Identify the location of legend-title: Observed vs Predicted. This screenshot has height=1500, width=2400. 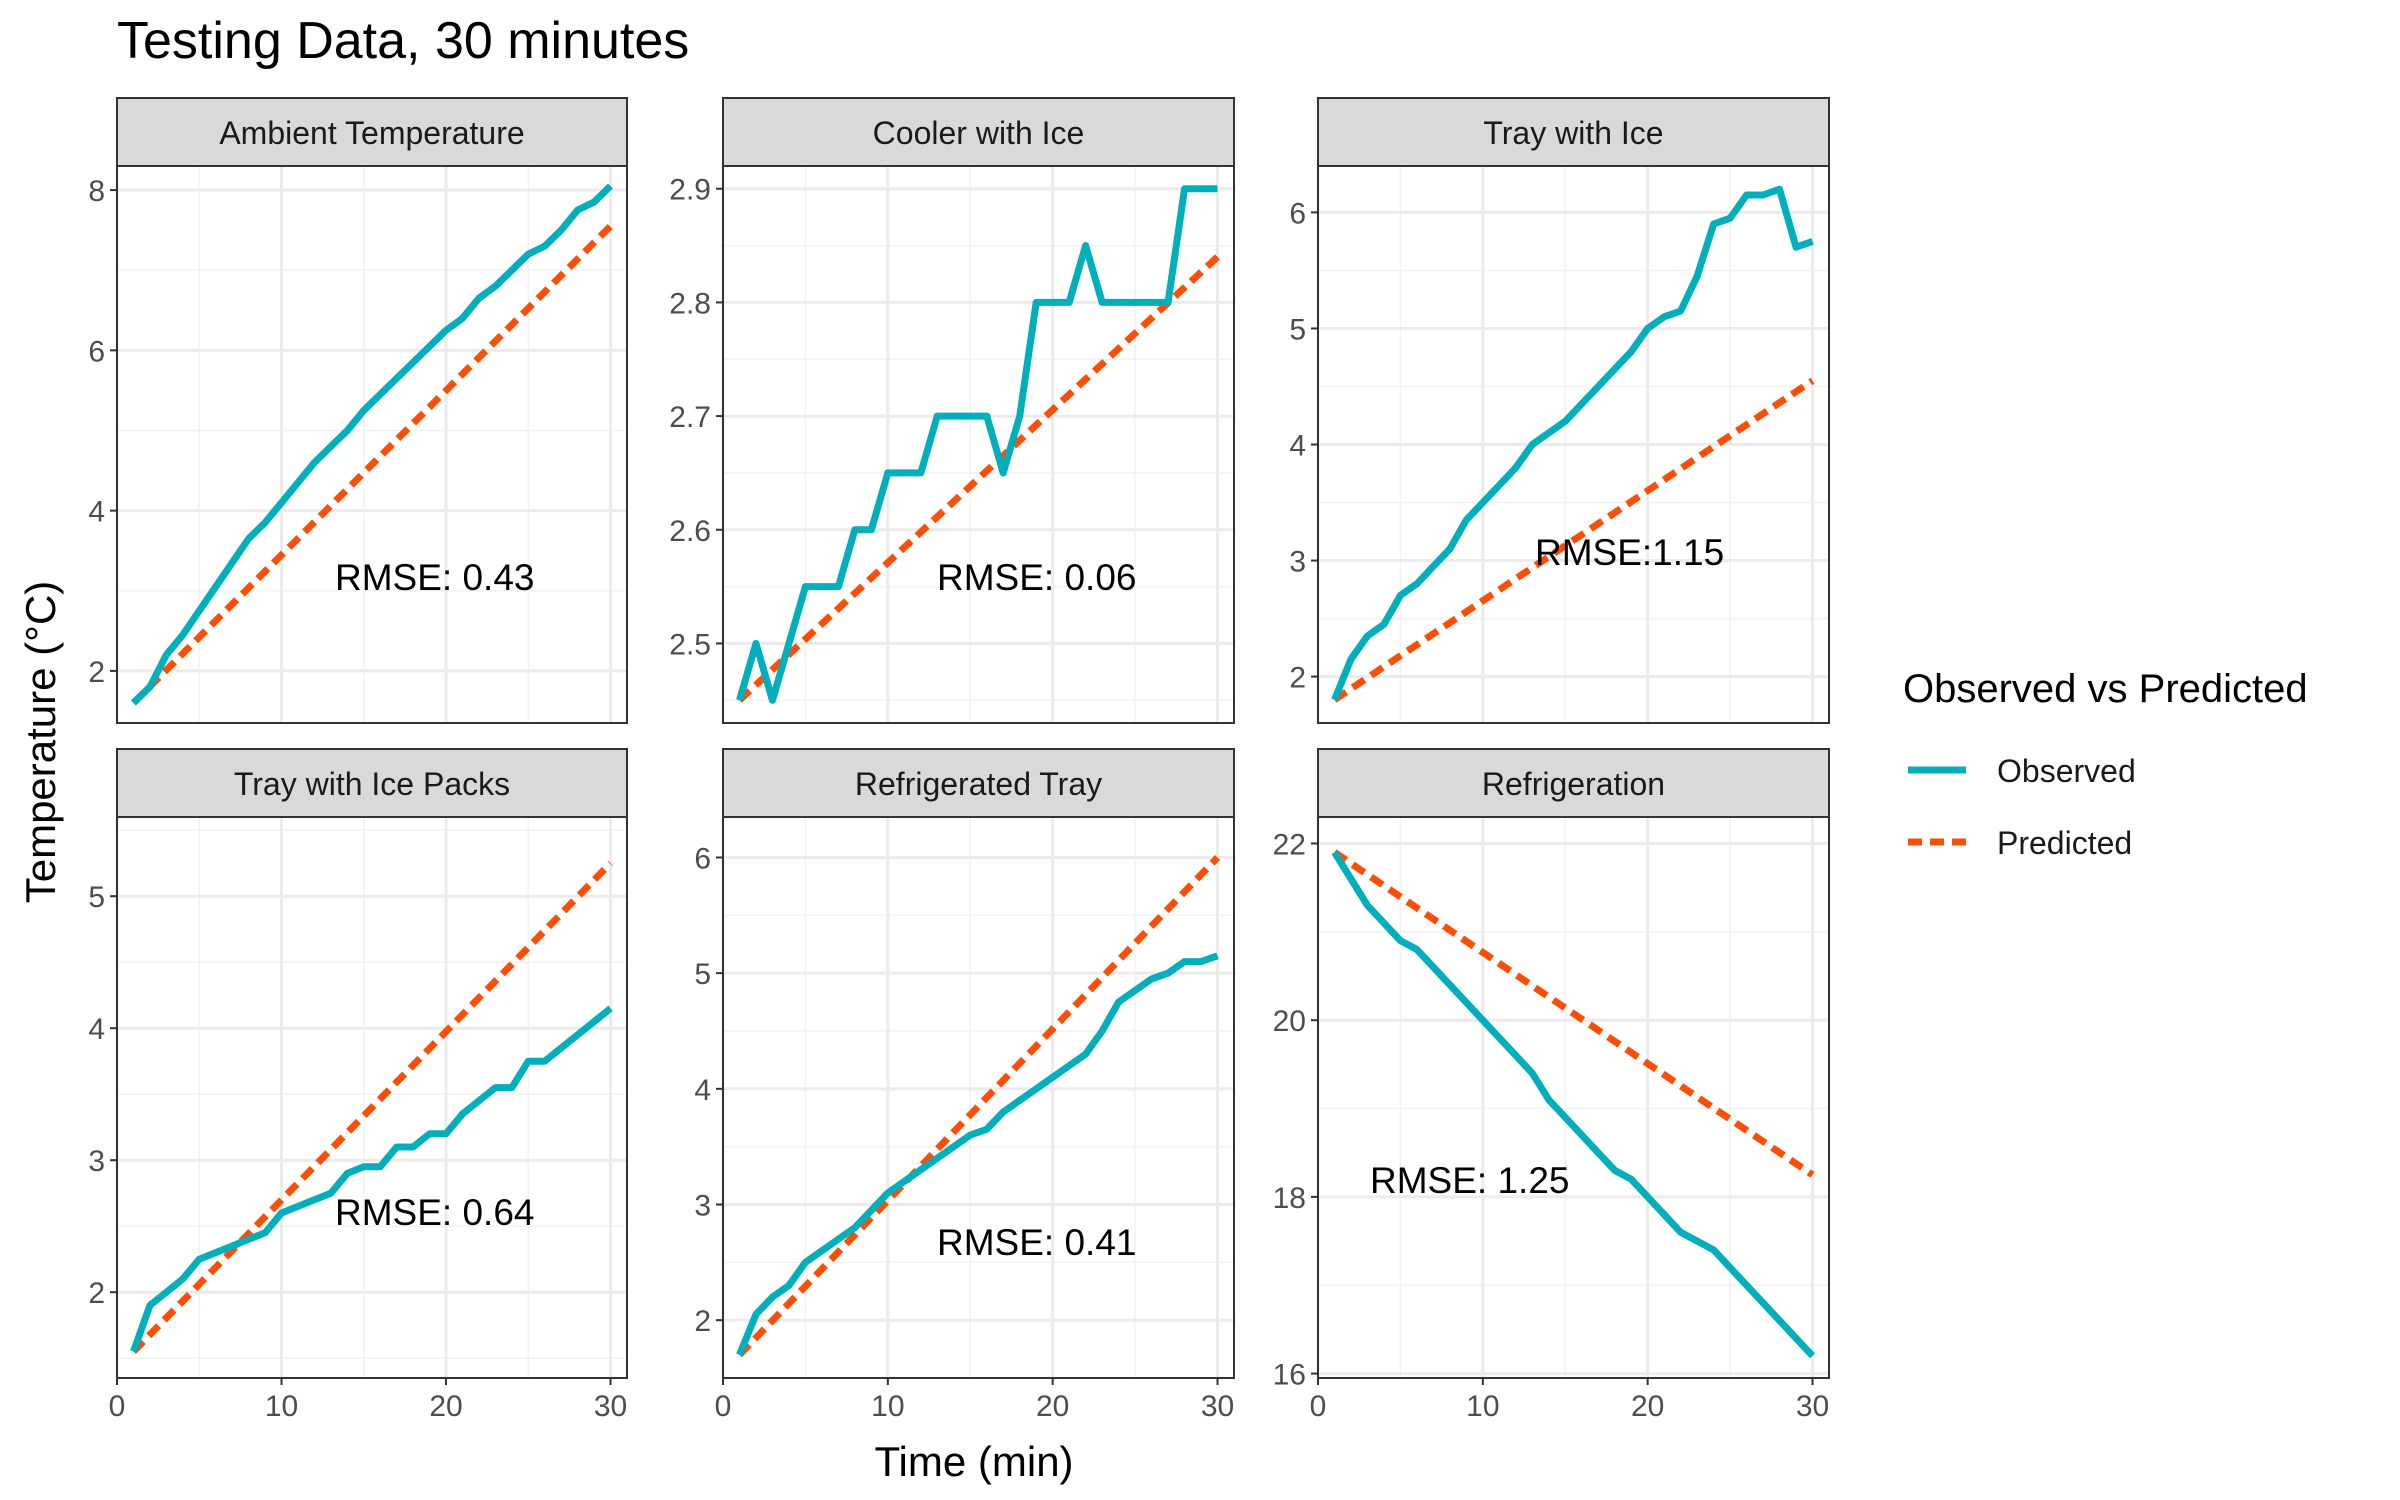
(2105, 689).